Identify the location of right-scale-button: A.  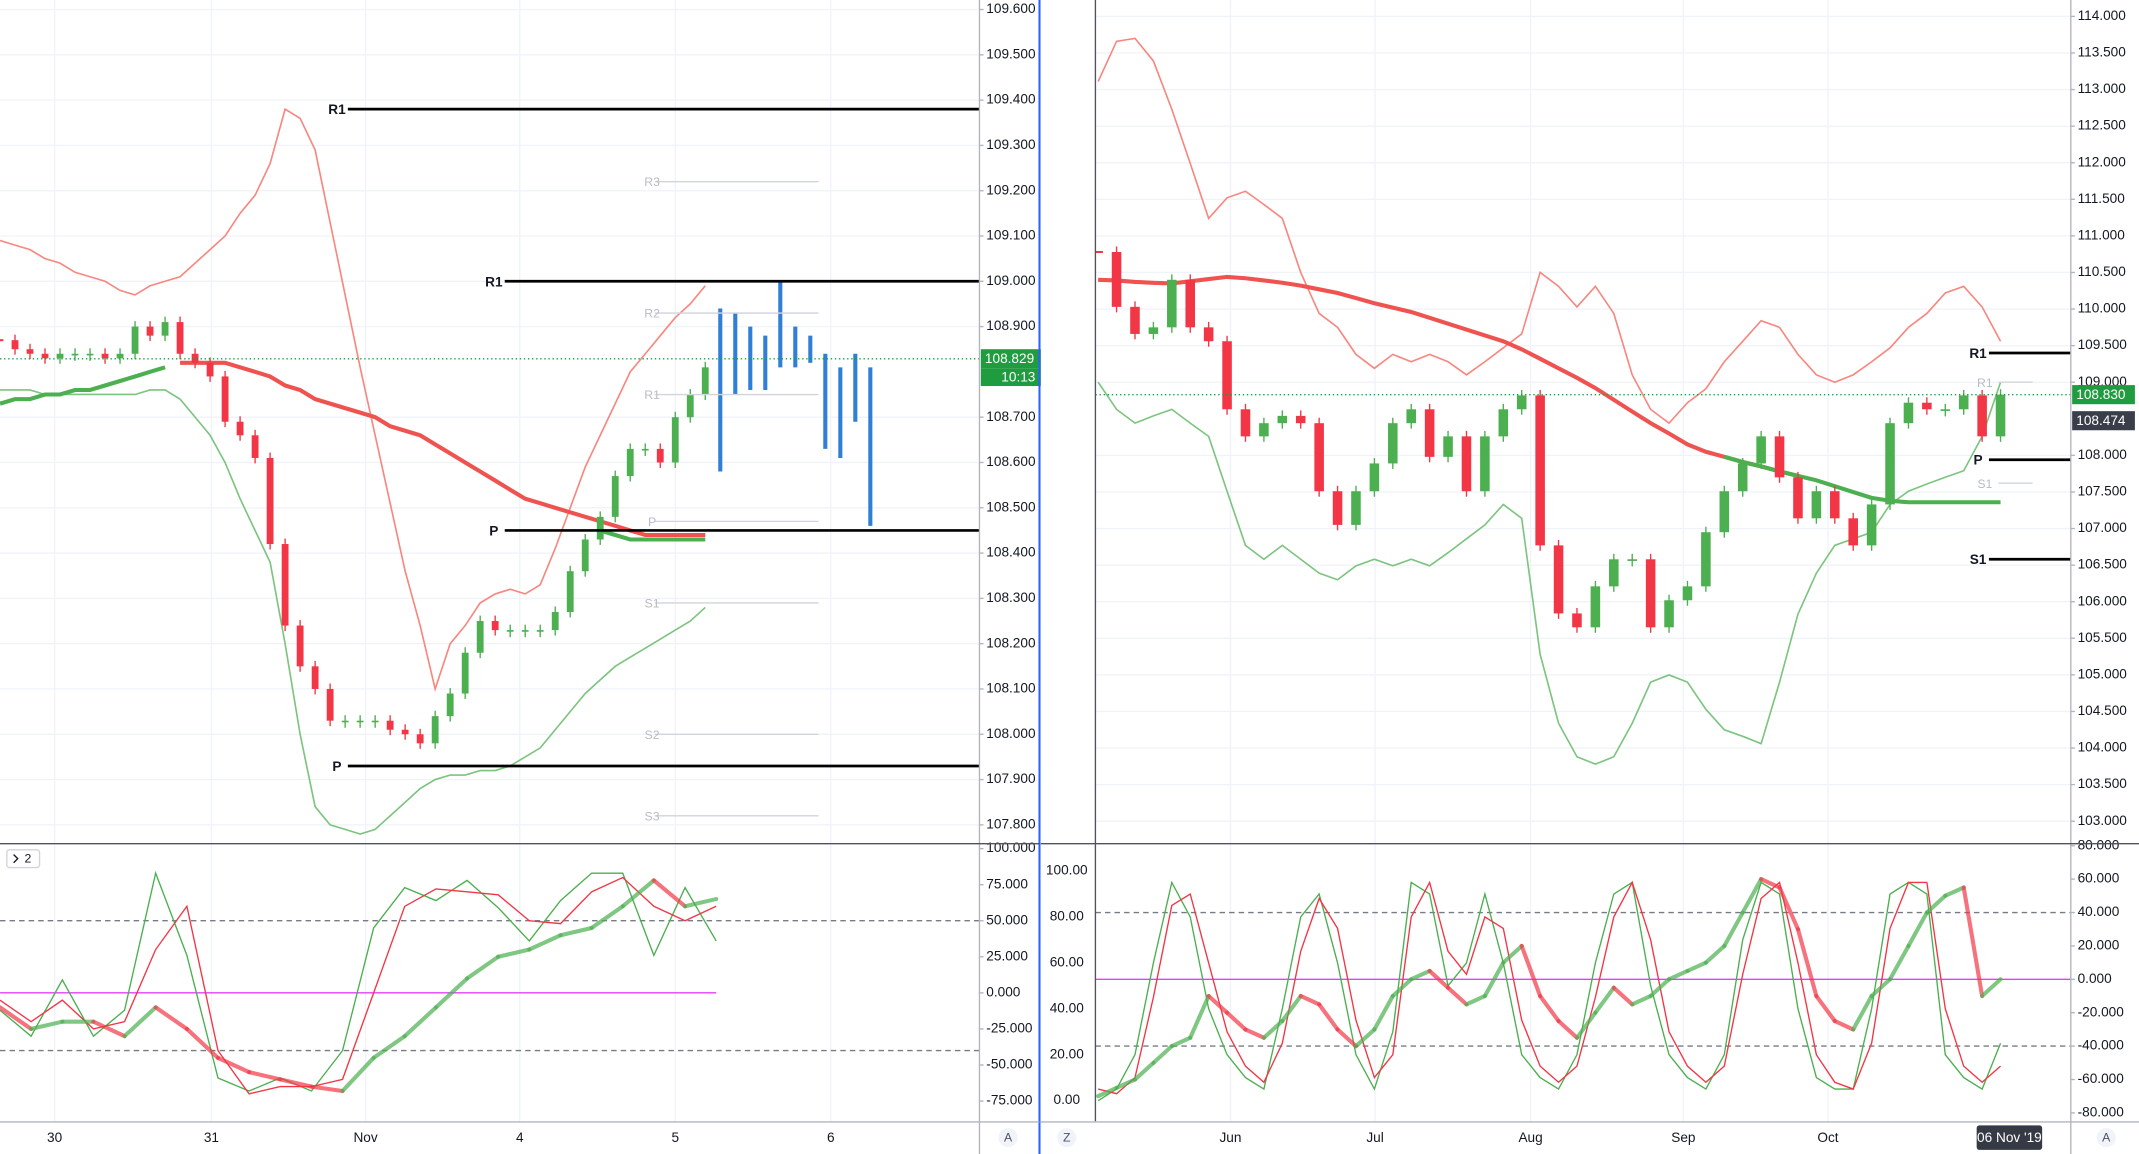
(2106, 1138).